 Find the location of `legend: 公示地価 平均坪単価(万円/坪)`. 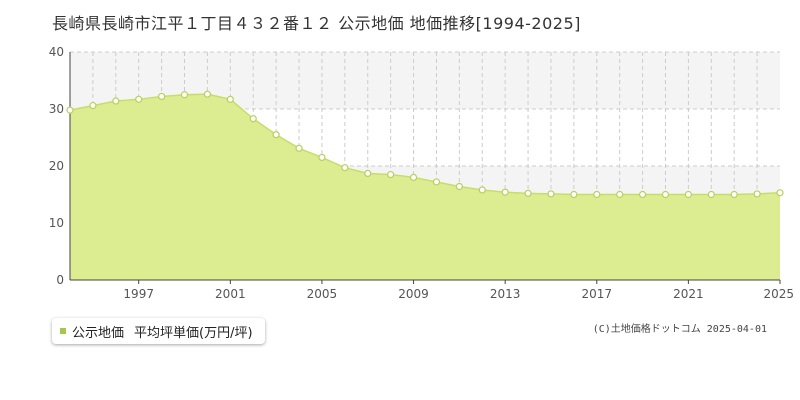

legend: 公示地価 平均坪単価(万円/坪) is located at coordinates (158, 331).